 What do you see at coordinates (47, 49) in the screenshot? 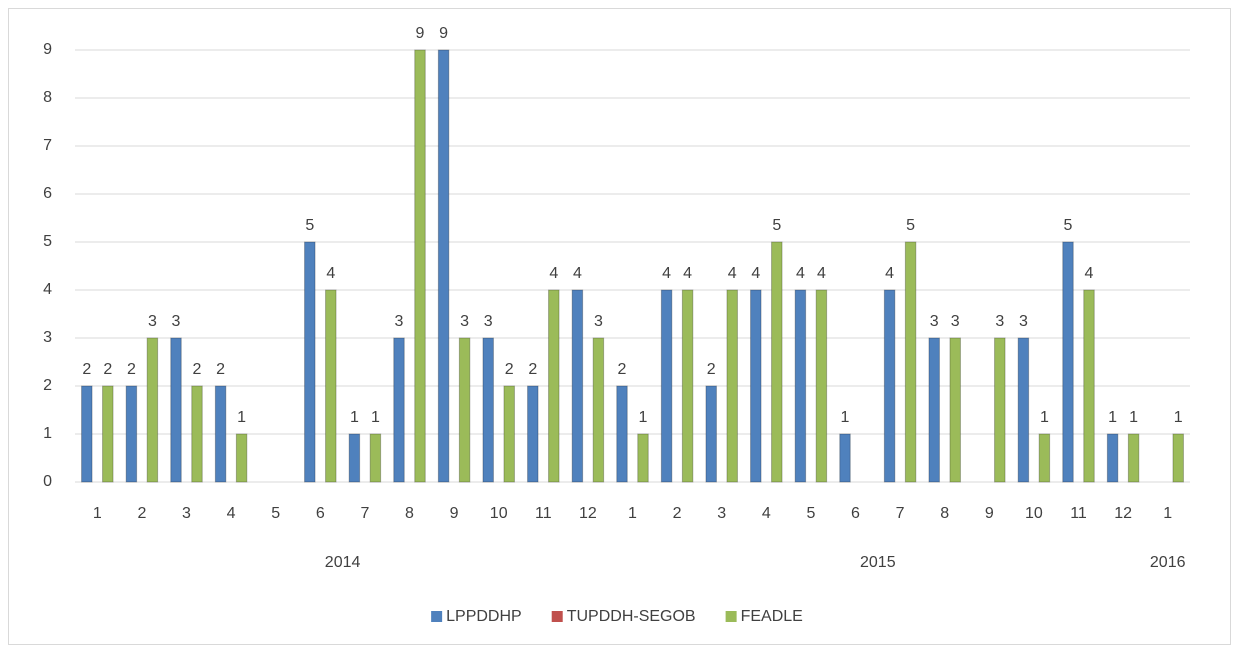
I see `y-tick-label: 9` at bounding box center [47, 49].